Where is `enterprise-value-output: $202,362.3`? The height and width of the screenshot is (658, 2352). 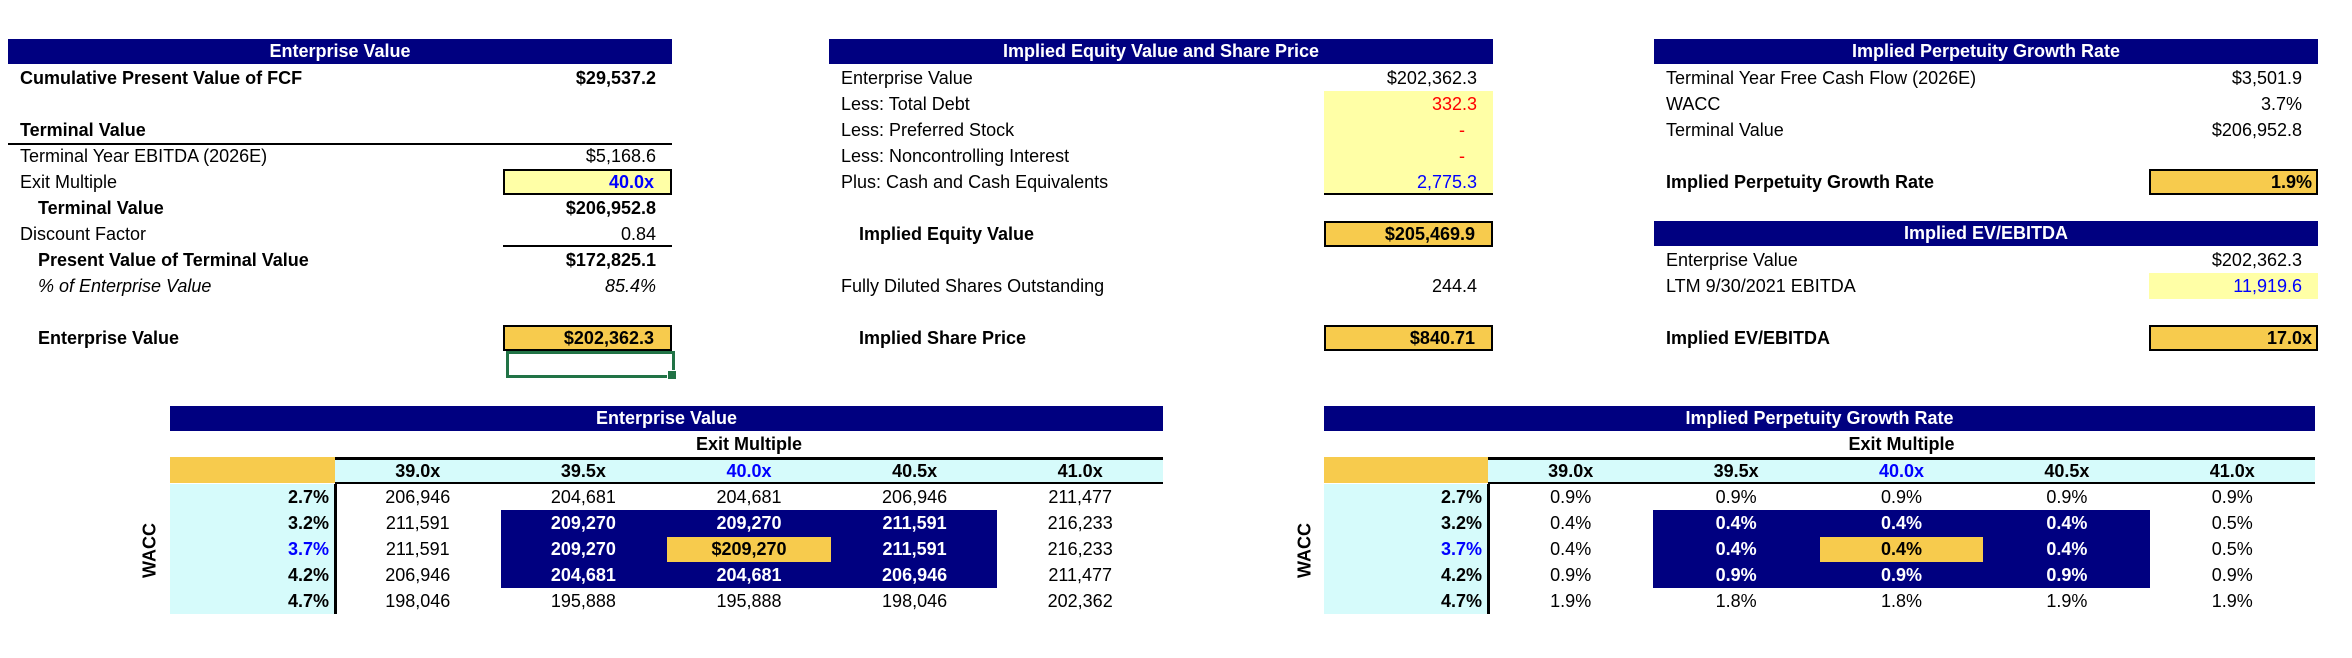 enterprise-value-output: $202,362.3 is located at coordinates (587, 338).